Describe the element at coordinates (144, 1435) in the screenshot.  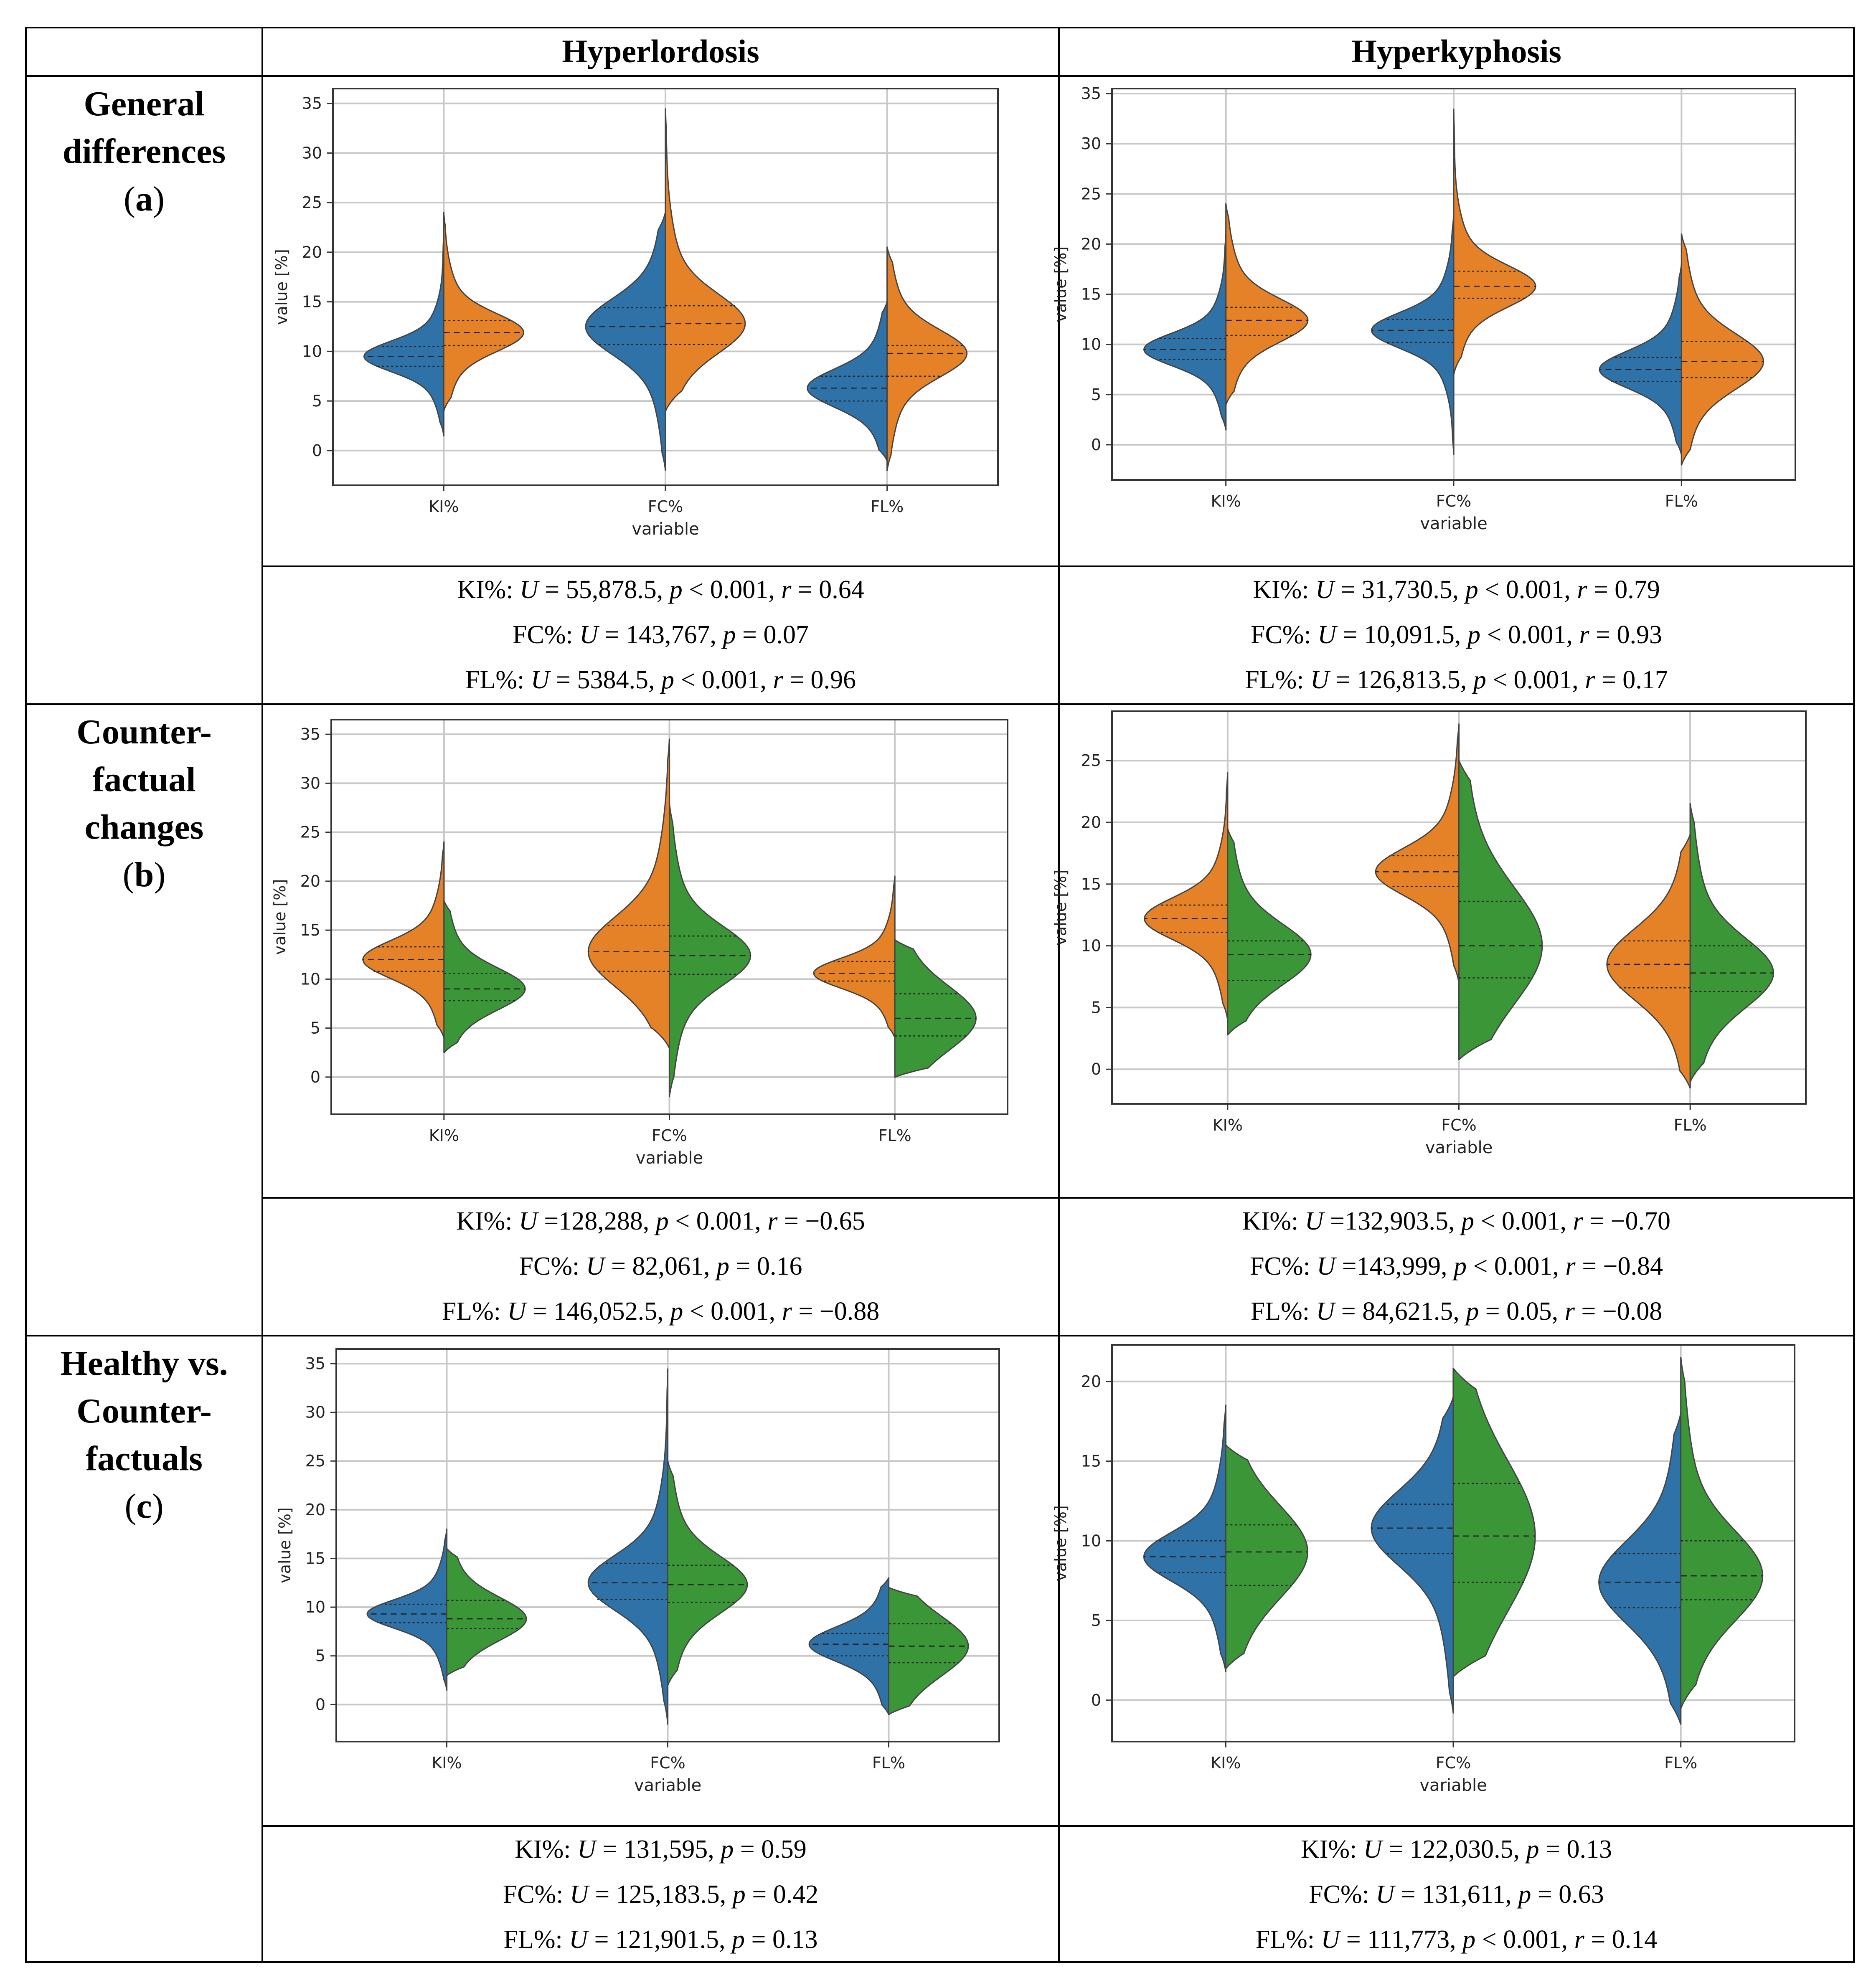
I see `row-label-healthy-vs-counterfactuals: Healthy vs. Counter- factuals (c)` at that location.